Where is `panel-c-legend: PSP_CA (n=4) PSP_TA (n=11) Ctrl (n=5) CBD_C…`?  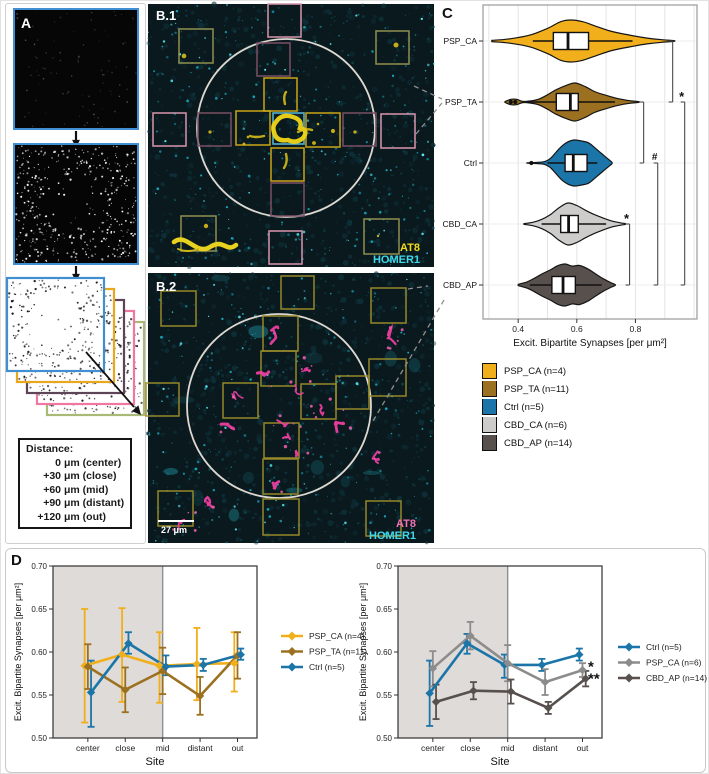 panel-c-legend: PSP_CA (n=4) PSP_TA (n=11) Ctrl (n=5) CBD_C… is located at coordinates (527, 407).